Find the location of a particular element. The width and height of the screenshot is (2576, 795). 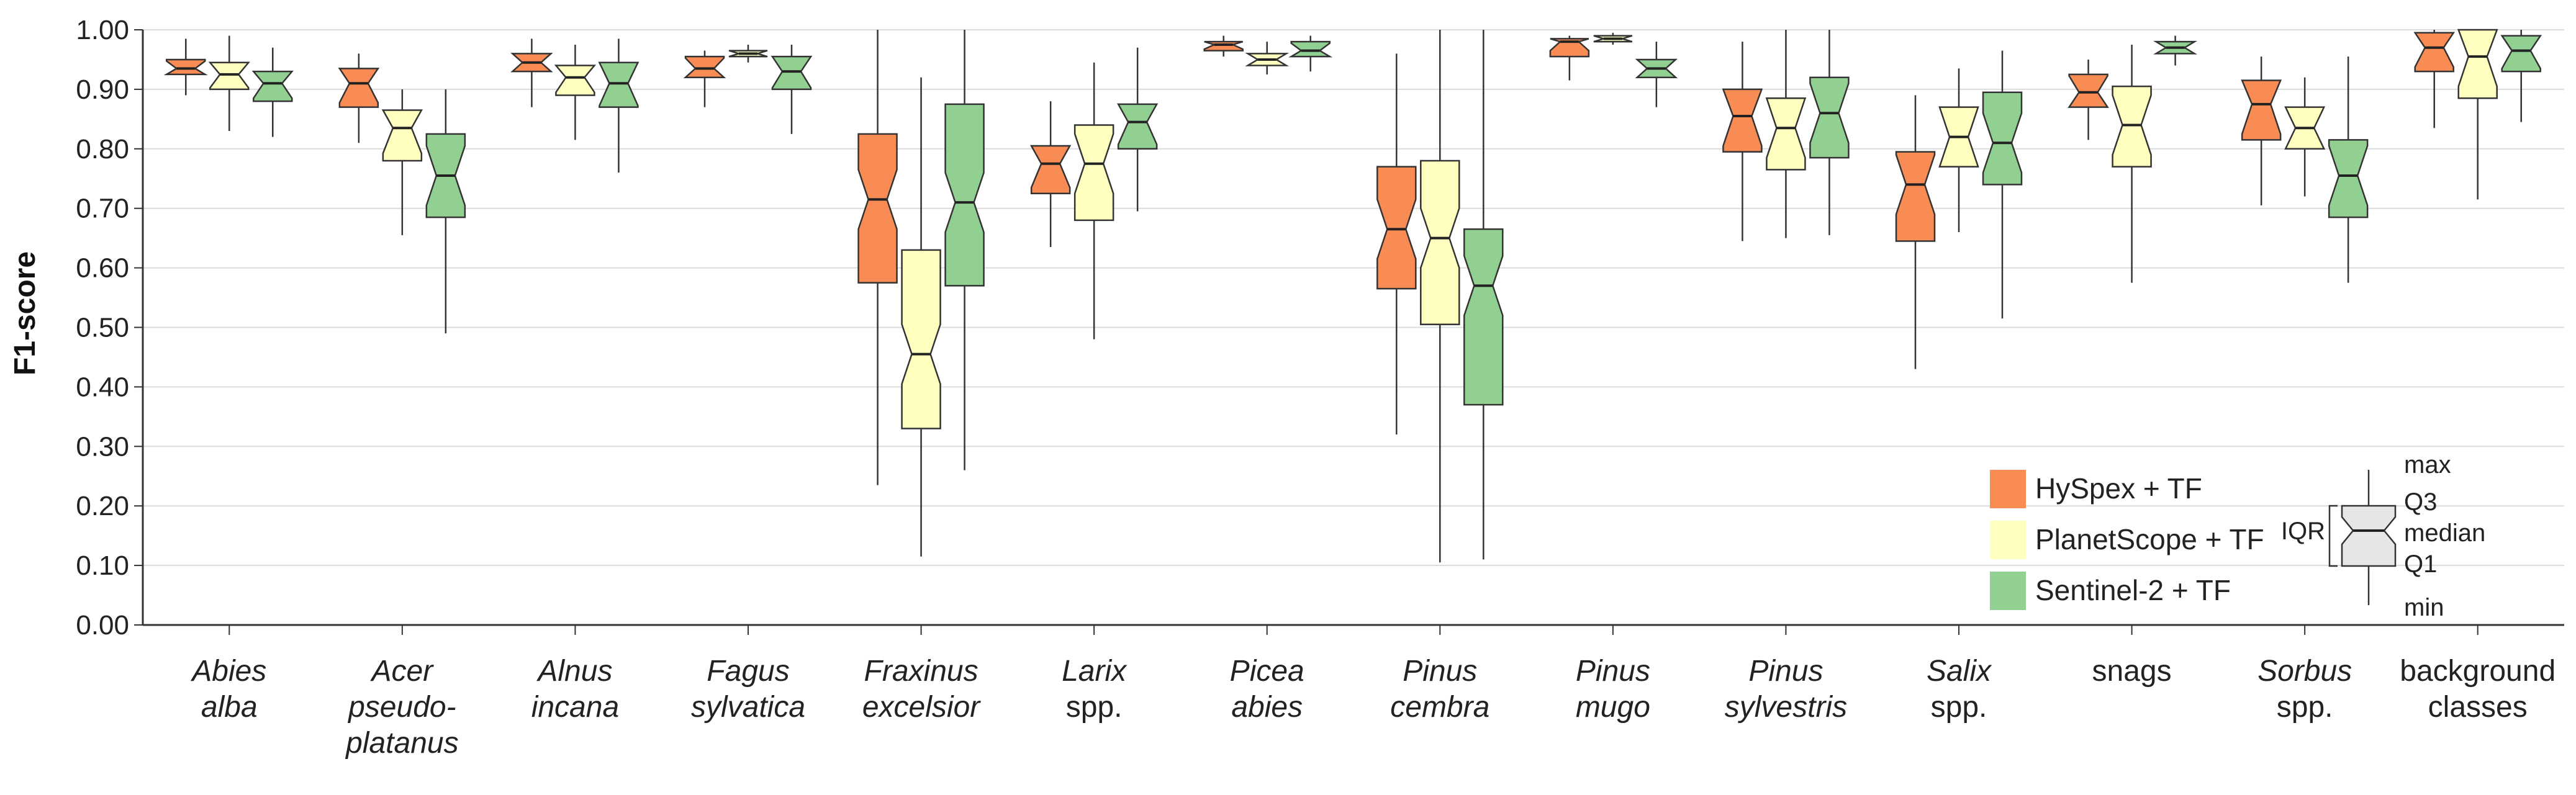

iqr-bracket is located at coordinates (2333, 536).